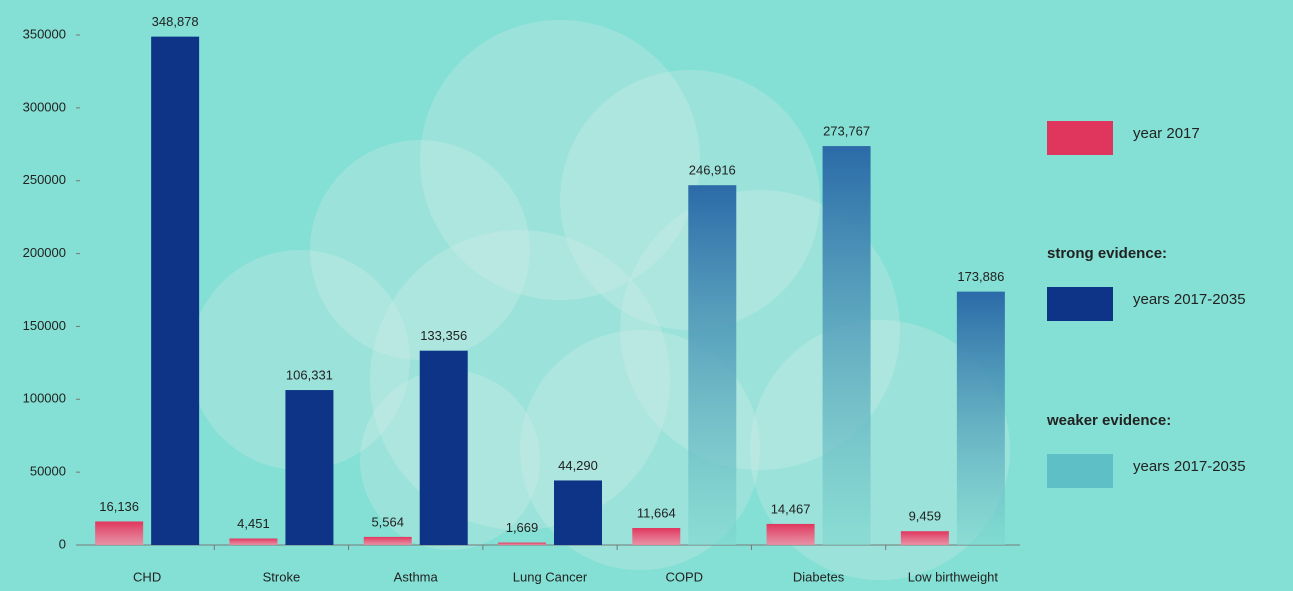 The height and width of the screenshot is (591, 1293). Describe the element at coordinates (44, 252) in the screenshot. I see `y-tick-label: 200000` at that location.